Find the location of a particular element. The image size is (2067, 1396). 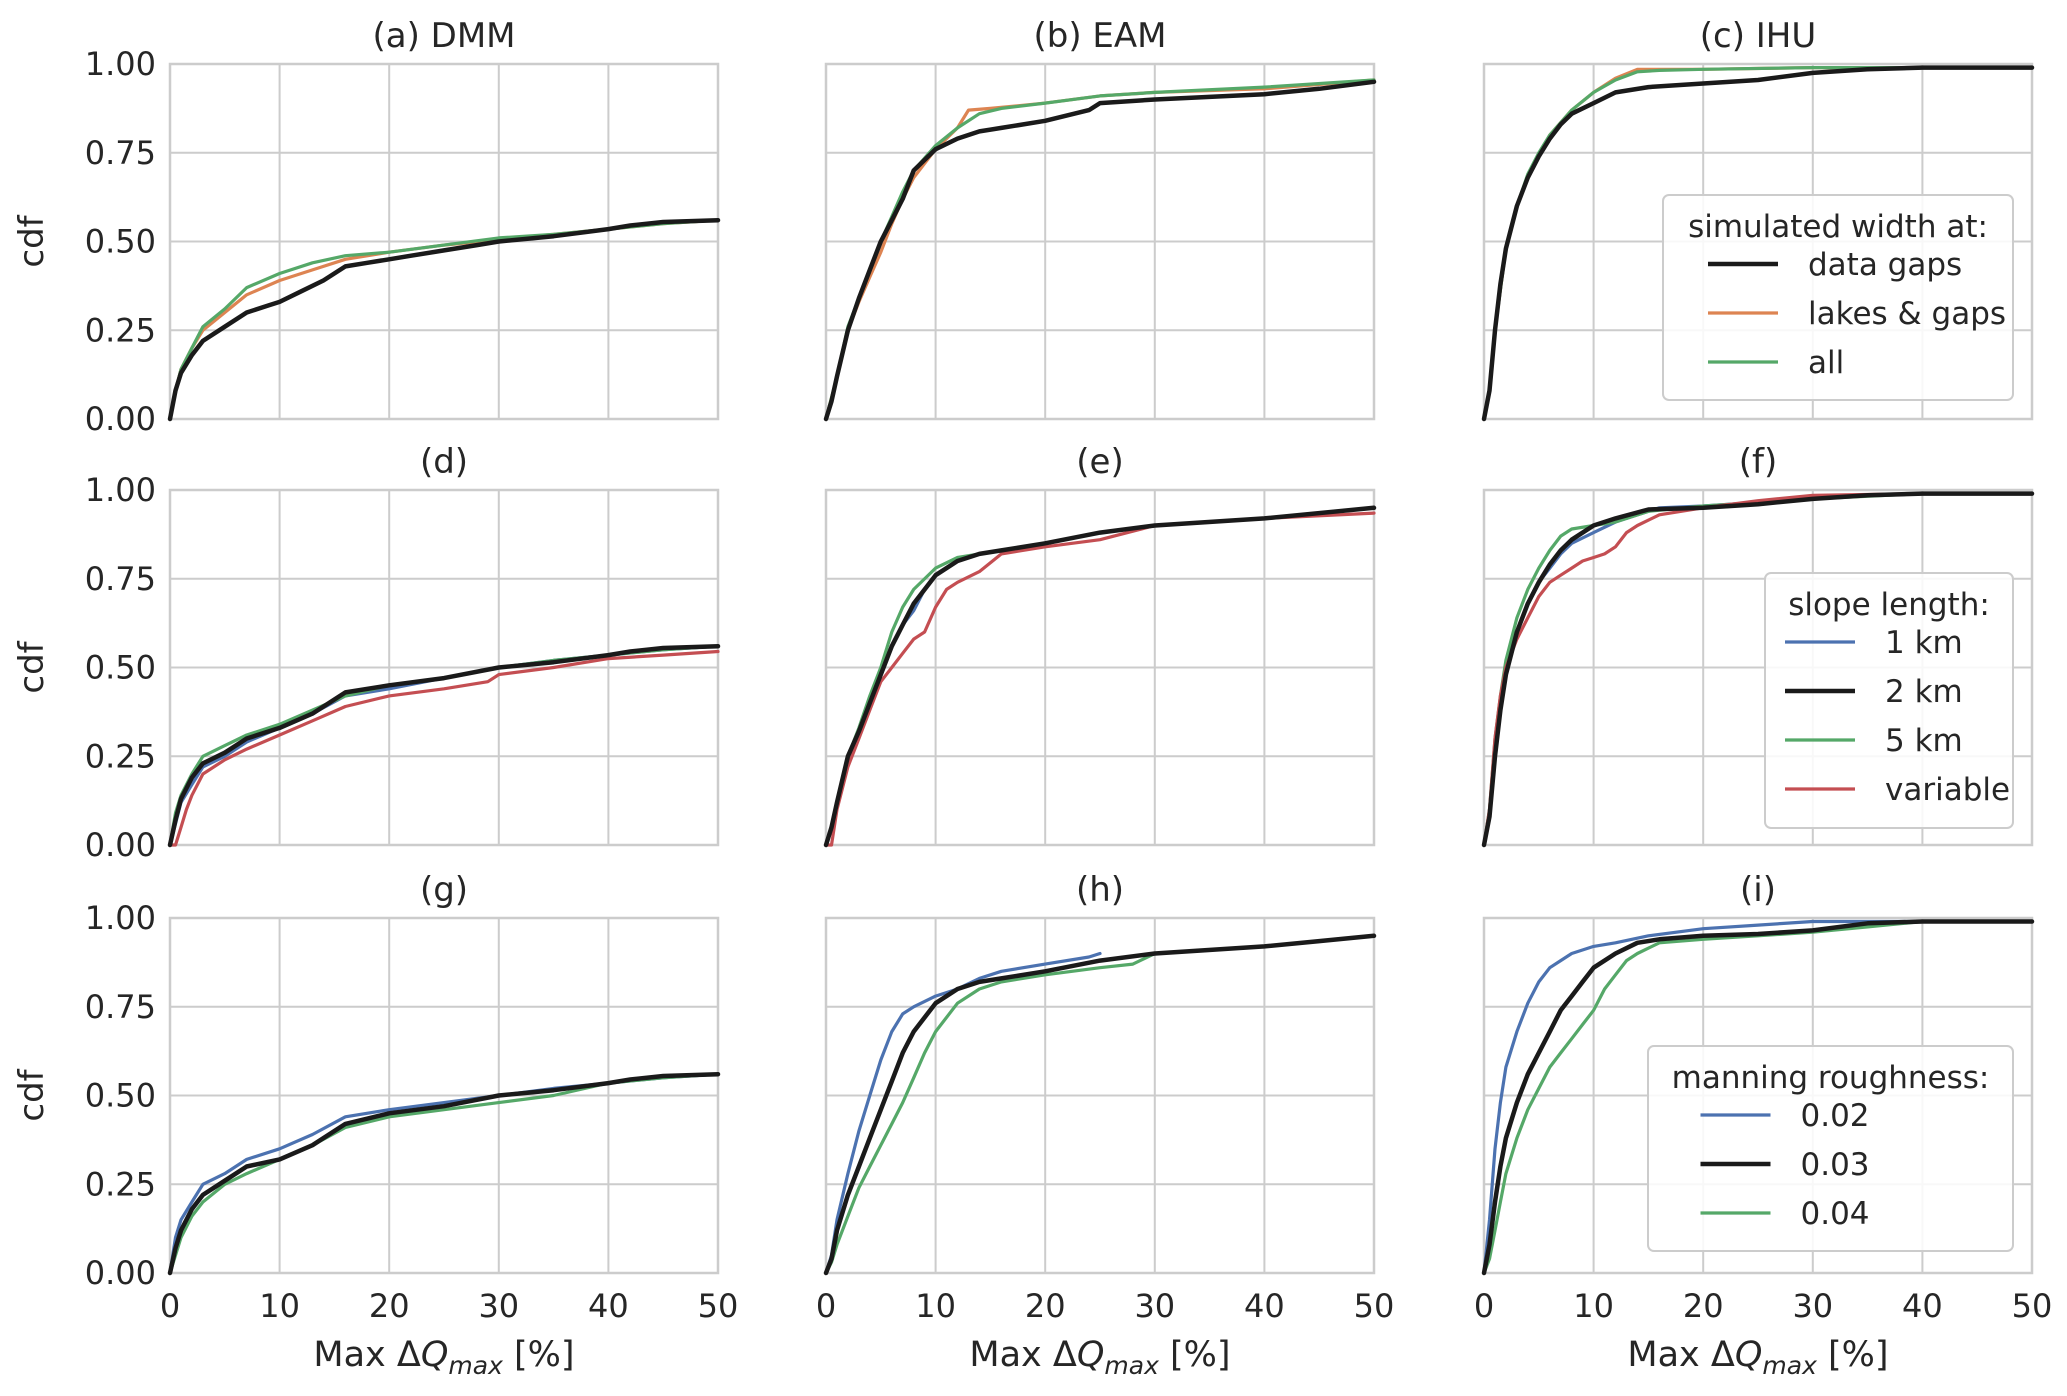

legend-title: simulated width at: is located at coordinates (1838, 227).